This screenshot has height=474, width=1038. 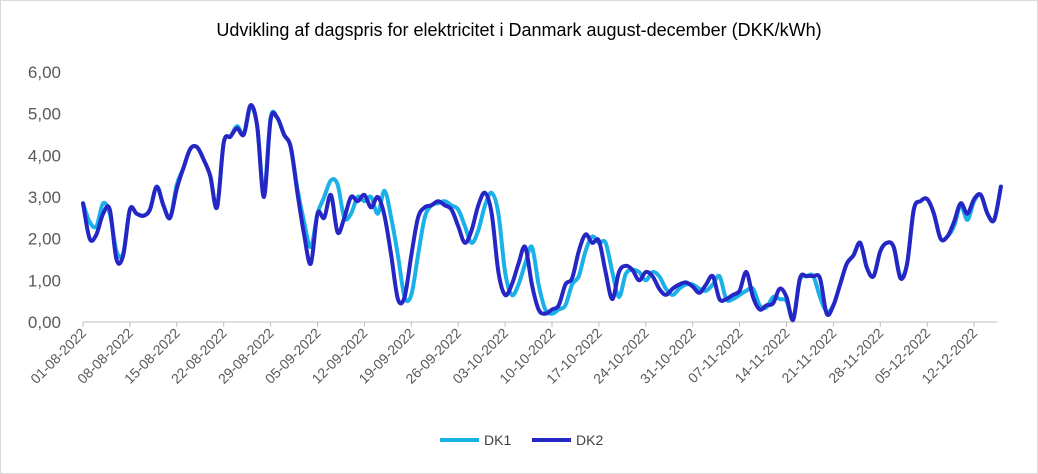 What do you see at coordinates (589, 440) in the screenshot?
I see `legend-label-dk2: DK2` at bounding box center [589, 440].